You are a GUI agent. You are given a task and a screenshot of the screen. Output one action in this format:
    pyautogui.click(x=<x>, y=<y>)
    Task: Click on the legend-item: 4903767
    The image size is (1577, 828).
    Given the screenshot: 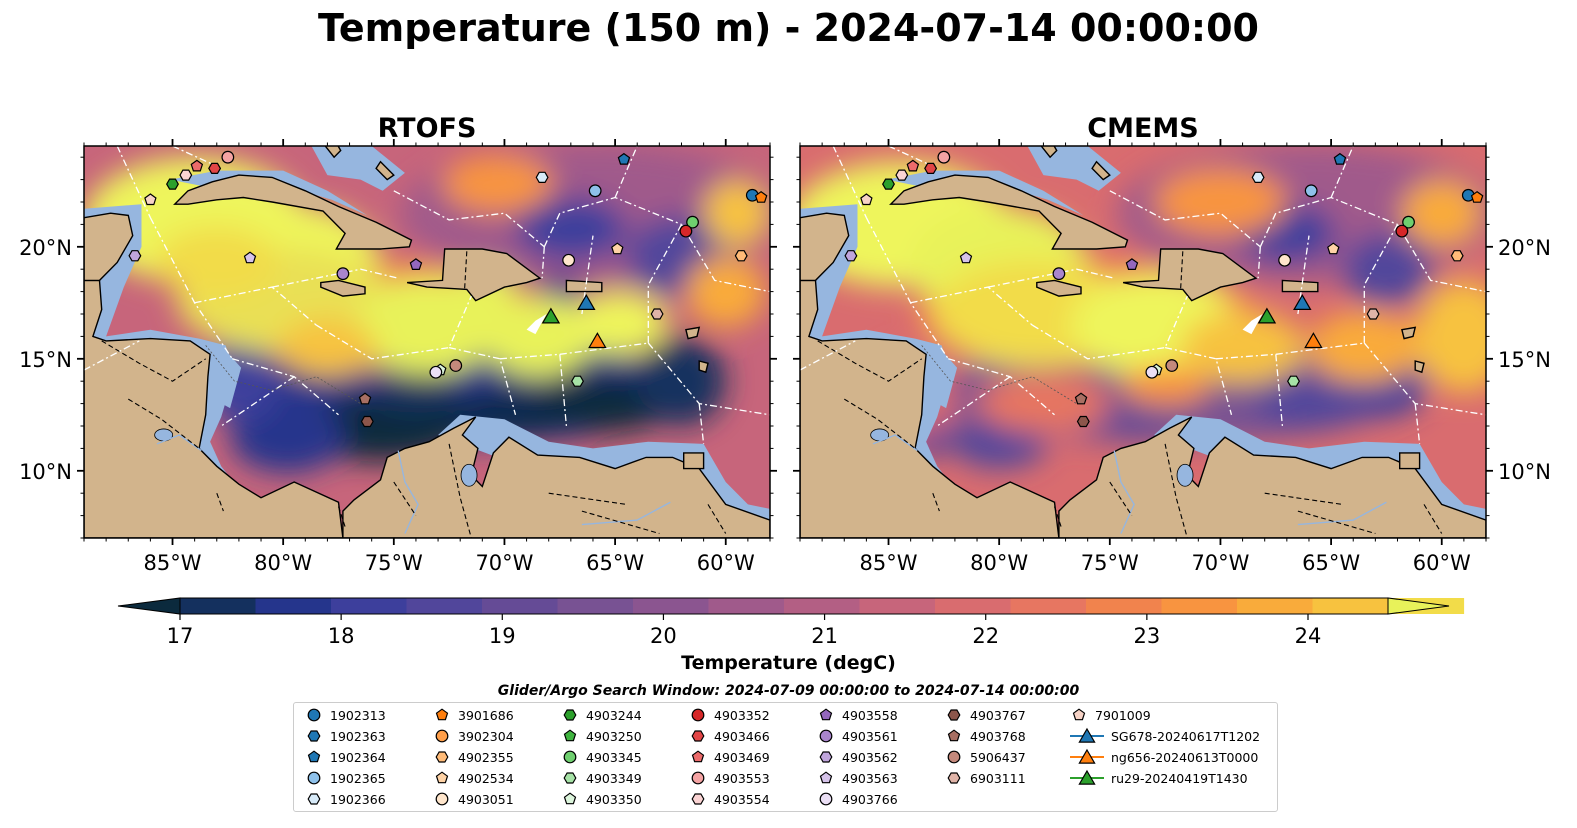 What is the action you would take?
    pyautogui.click(x=985, y=715)
    